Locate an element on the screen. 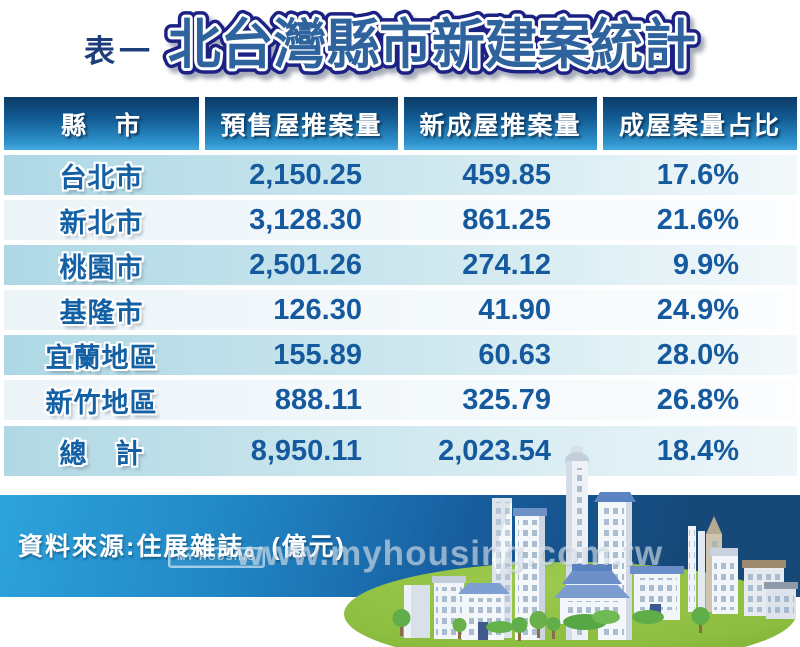  completed-value: 41.90 is located at coordinates (514, 309).